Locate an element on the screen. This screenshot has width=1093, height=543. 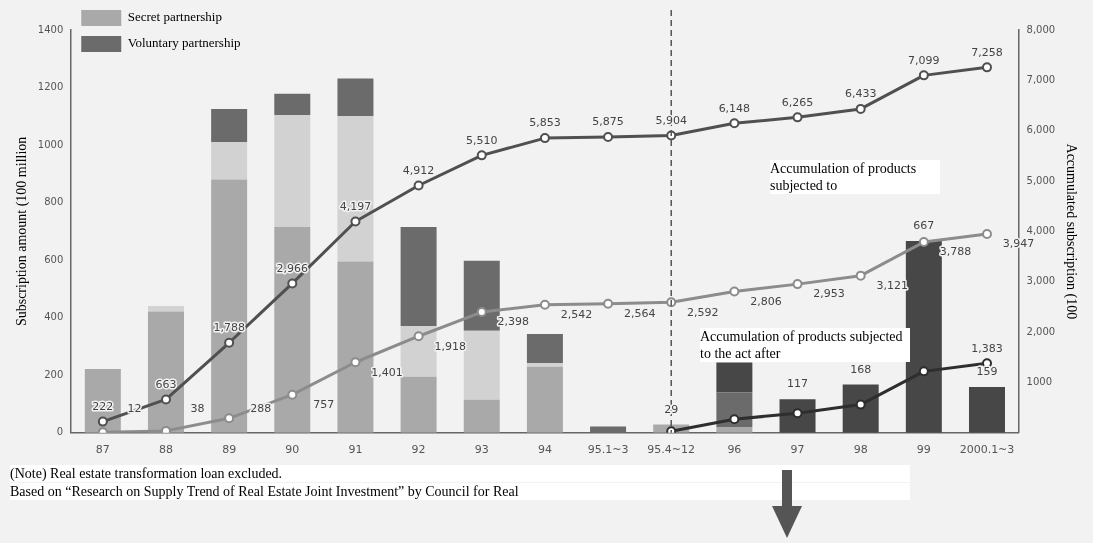
y-tick-label: 200 is located at coordinates (54, 374).